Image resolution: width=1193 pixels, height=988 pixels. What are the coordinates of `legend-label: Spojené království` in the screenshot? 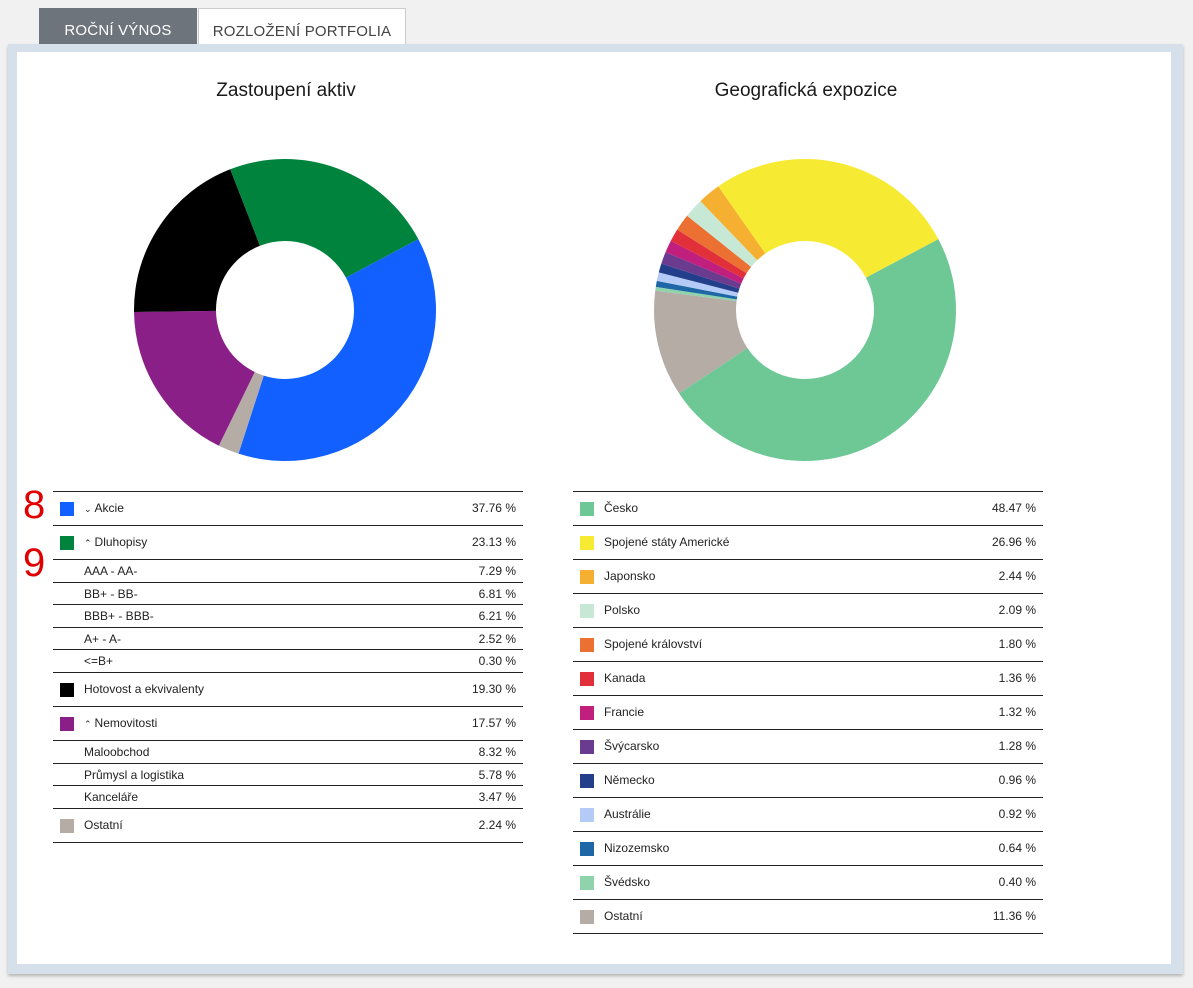 It's located at (653, 644).